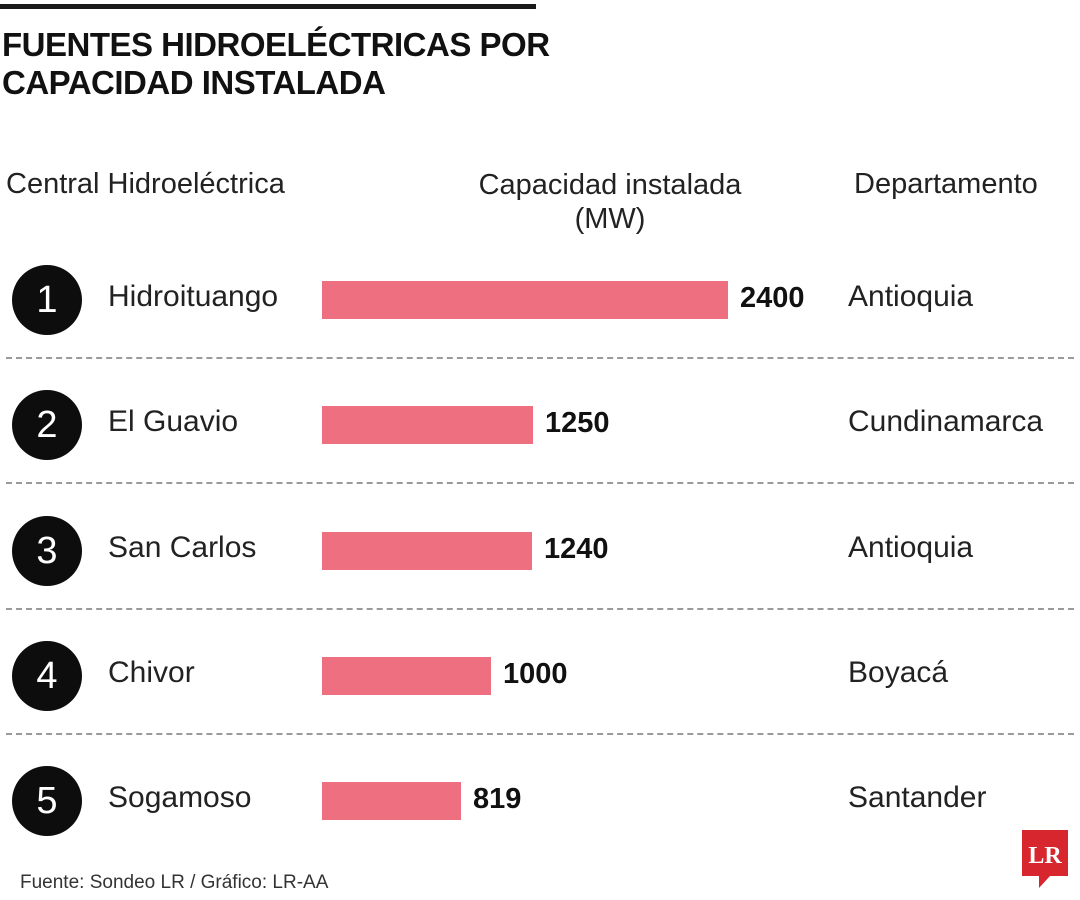 Image resolution: width=1080 pixels, height=900 pixels. I want to click on rank-badge: 3, so click(47, 551).